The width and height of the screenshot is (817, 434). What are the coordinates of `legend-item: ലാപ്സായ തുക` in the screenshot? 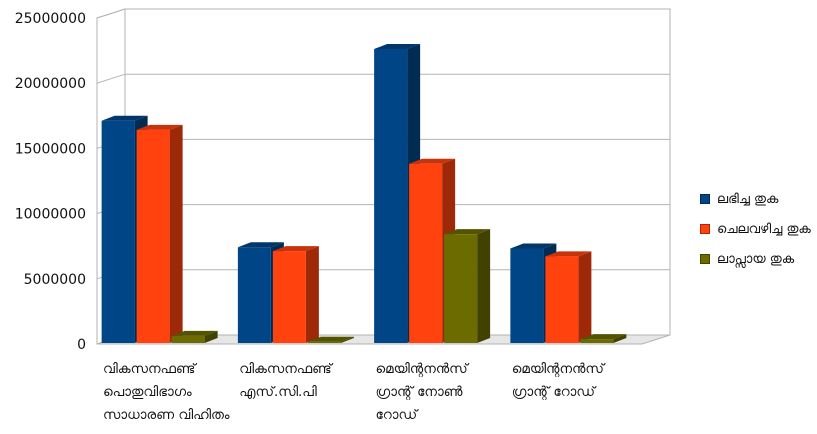 It's located at (755, 259).